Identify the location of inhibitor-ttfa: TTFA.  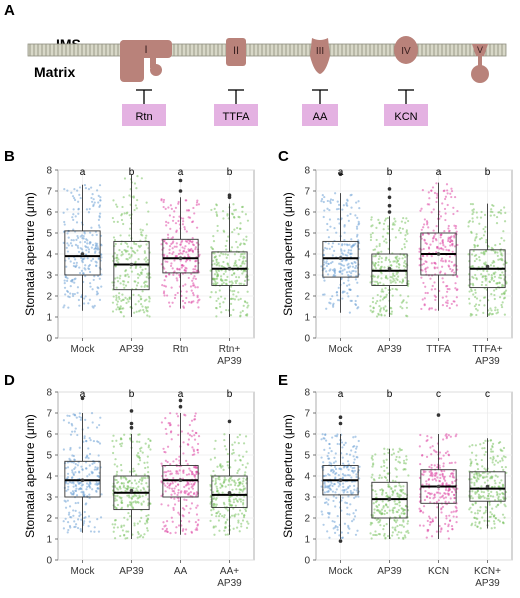
(236, 115).